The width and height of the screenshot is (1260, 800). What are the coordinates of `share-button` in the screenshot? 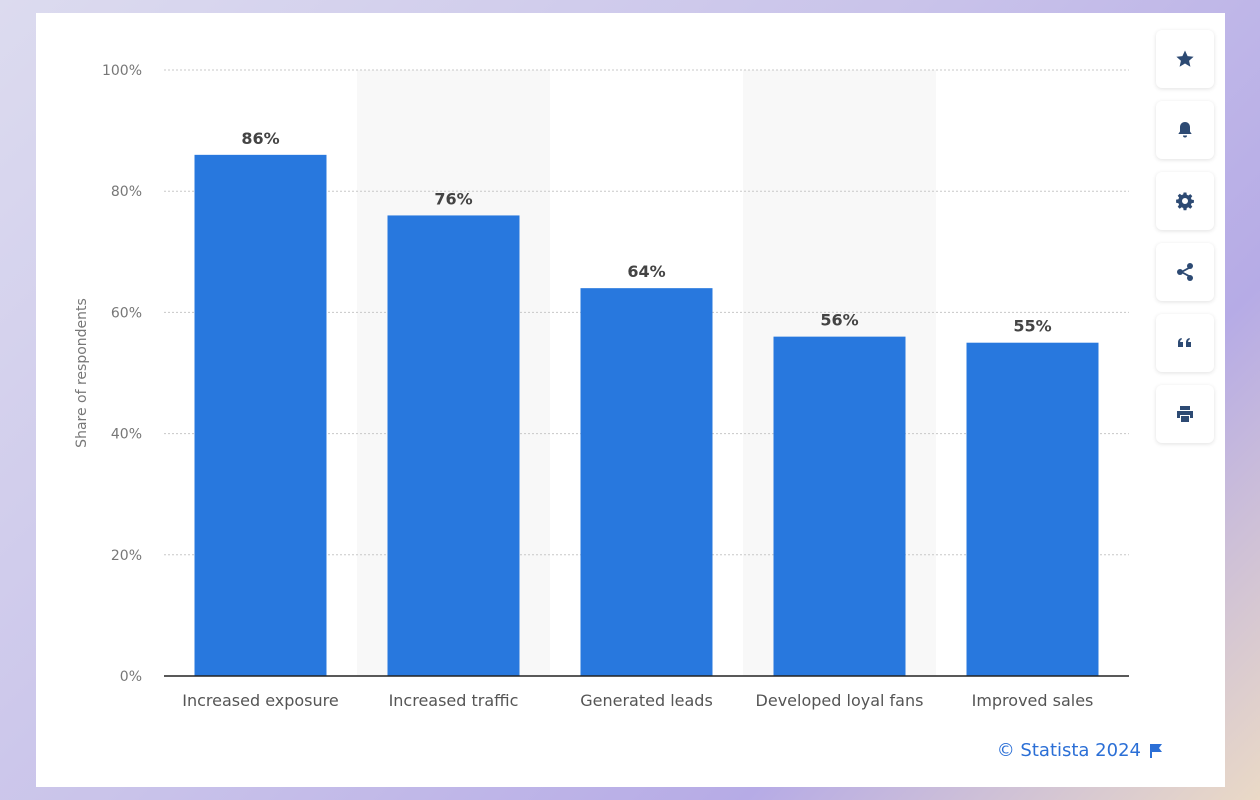 It's located at (1185, 272).